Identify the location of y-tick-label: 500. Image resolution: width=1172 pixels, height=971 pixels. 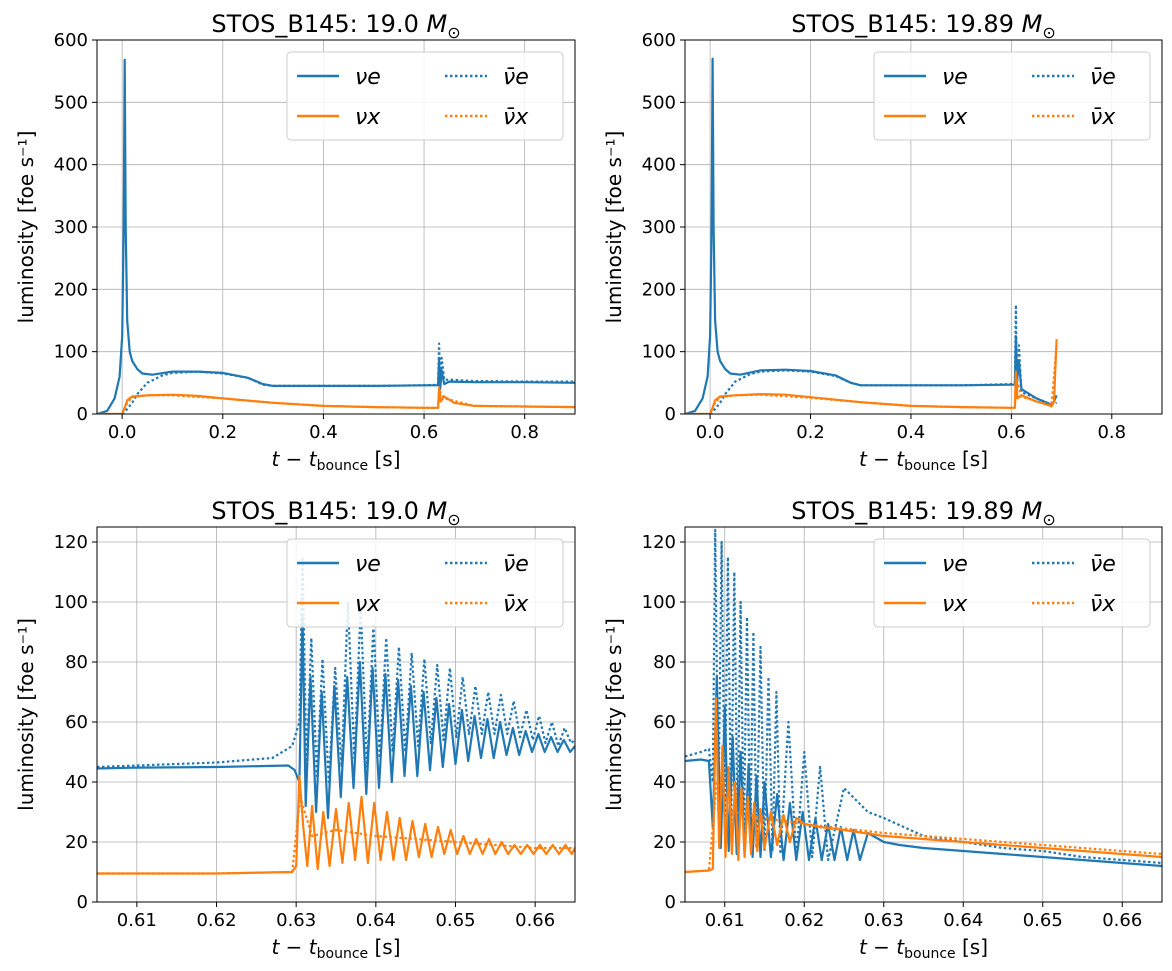
(71, 102).